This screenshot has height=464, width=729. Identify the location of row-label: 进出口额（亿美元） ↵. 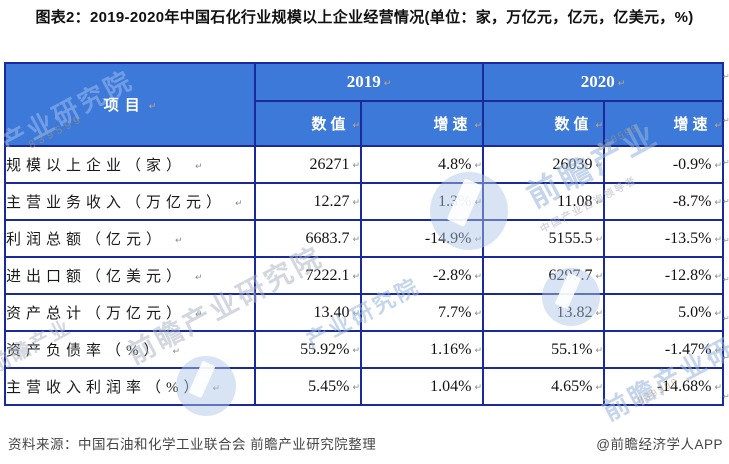
(130, 275).